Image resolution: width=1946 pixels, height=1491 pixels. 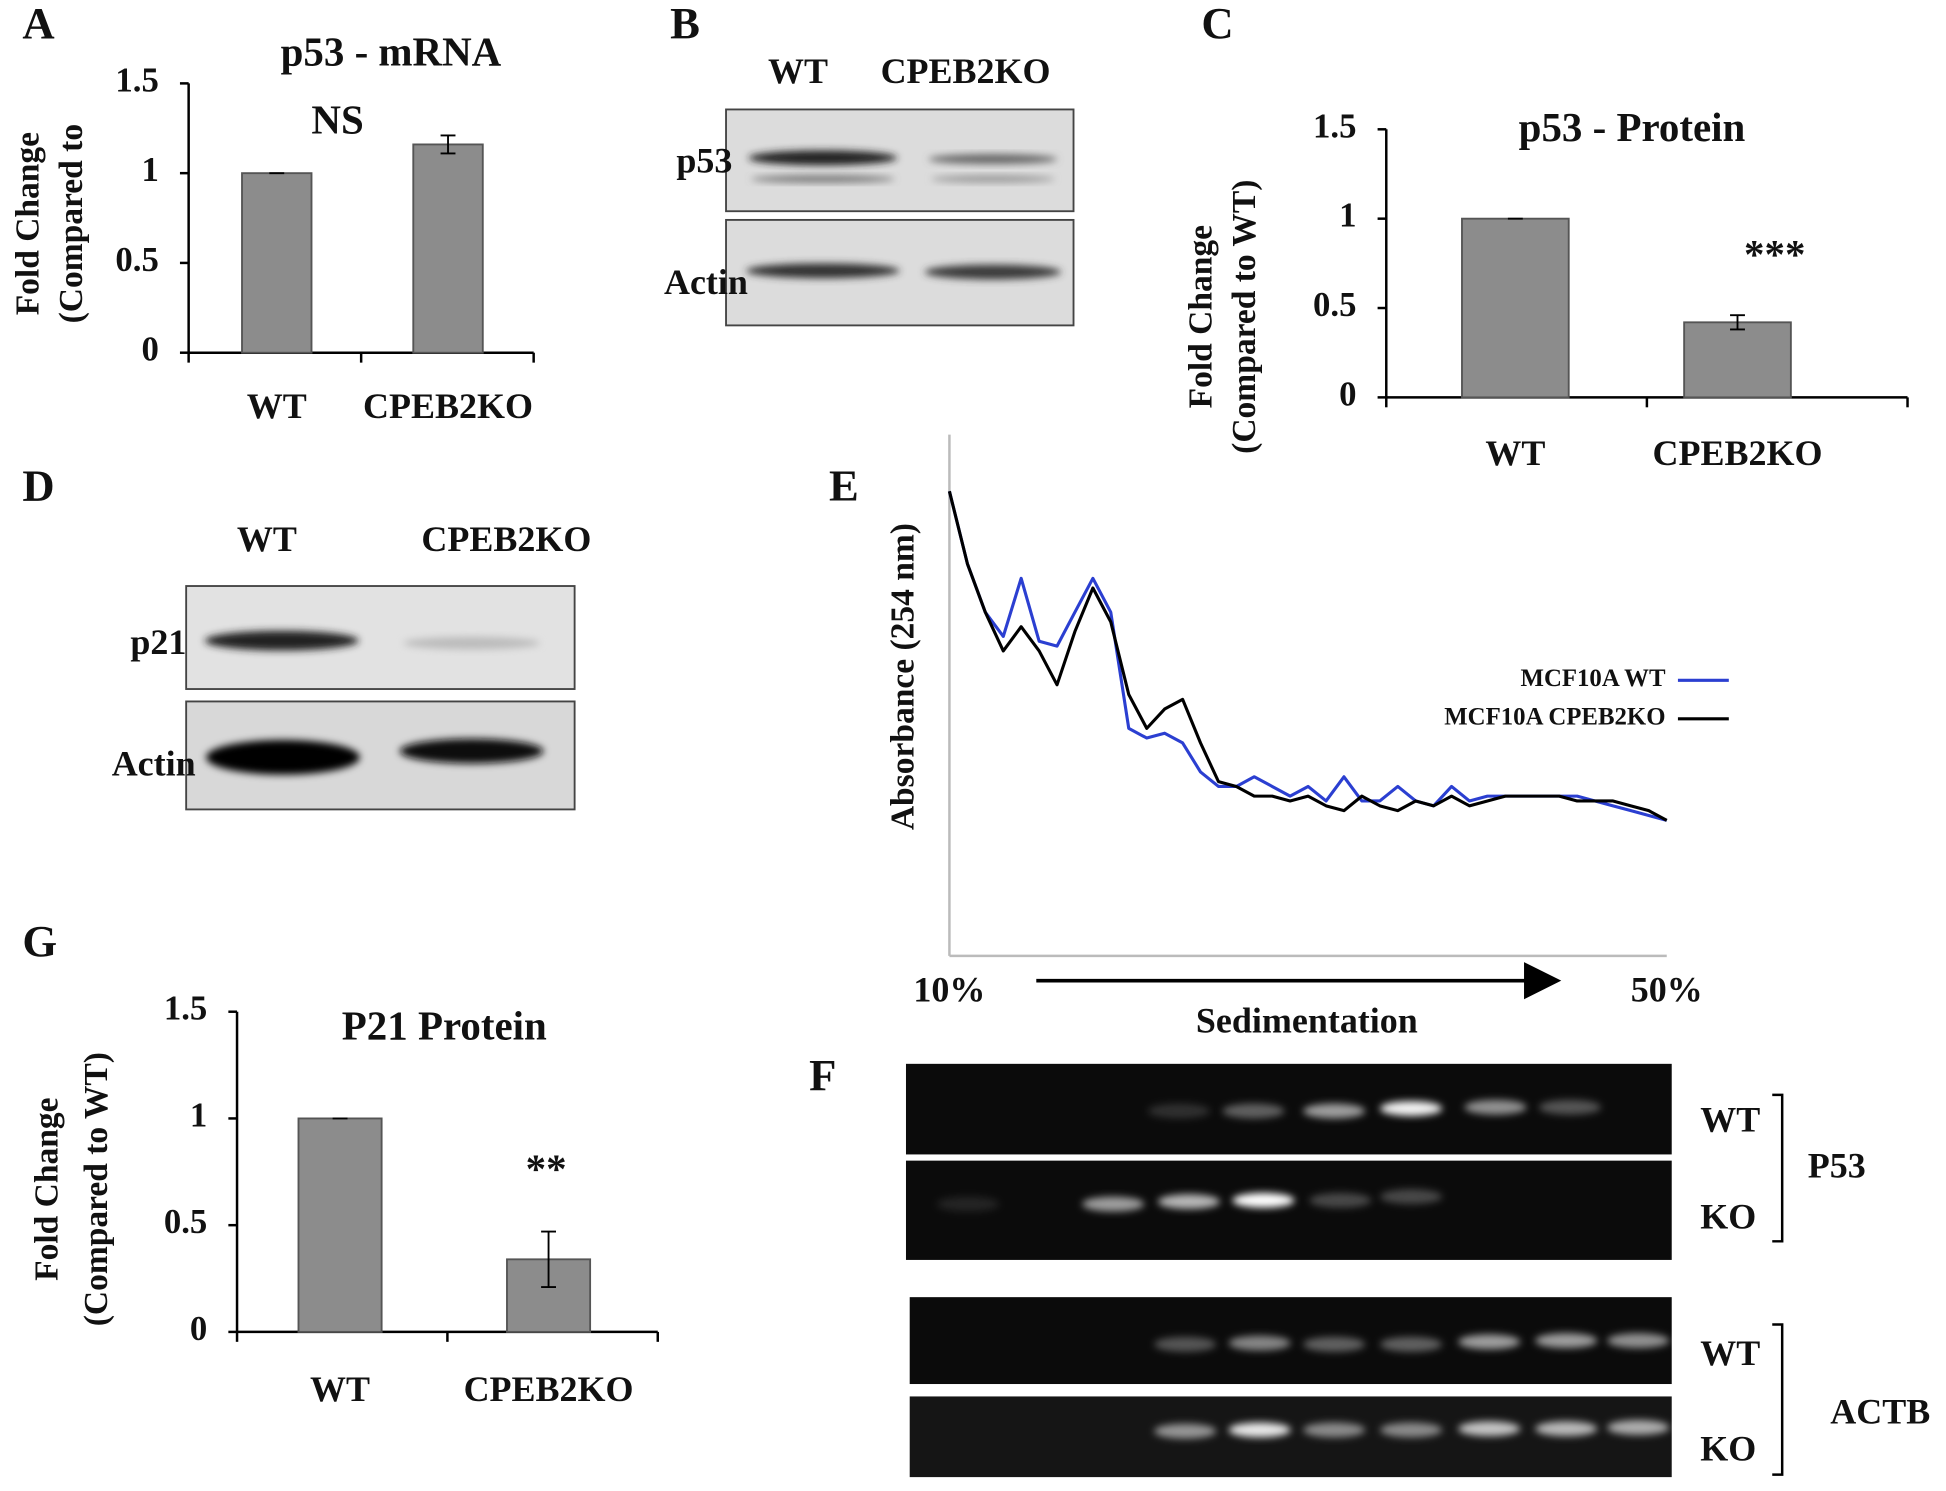 What do you see at coordinates (685, 24) in the screenshot?
I see `panel-letter: B` at bounding box center [685, 24].